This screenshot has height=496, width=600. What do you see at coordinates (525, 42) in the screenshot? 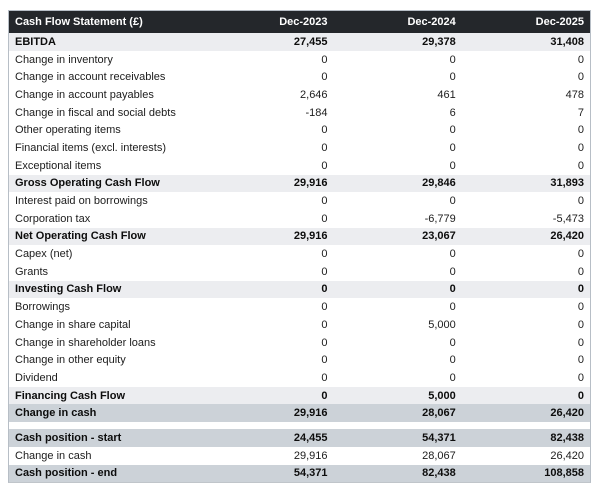
I see `cell-value: 31,408` at bounding box center [525, 42].